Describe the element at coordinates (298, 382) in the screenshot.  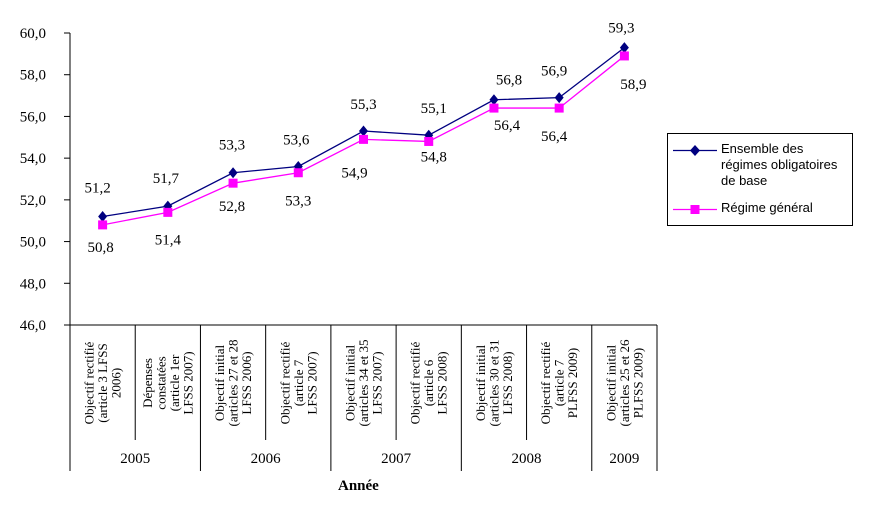
I see `category-label: Objectif rectifié(article 7LFSS 2007)` at that location.